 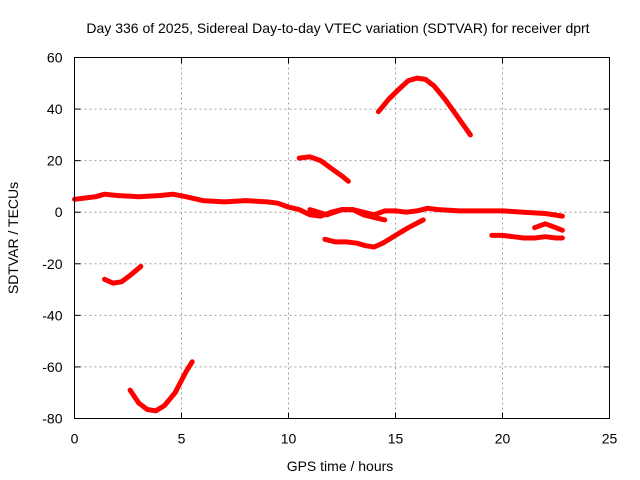 What do you see at coordinates (424, 106) in the screenshot?
I see `series-track-high-arc` at bounding box center [424, 106].